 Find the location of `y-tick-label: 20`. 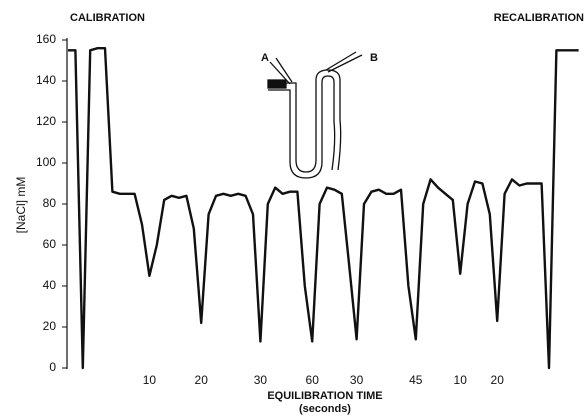

y-tick-label: 20 is located at coordinates (50, 326).